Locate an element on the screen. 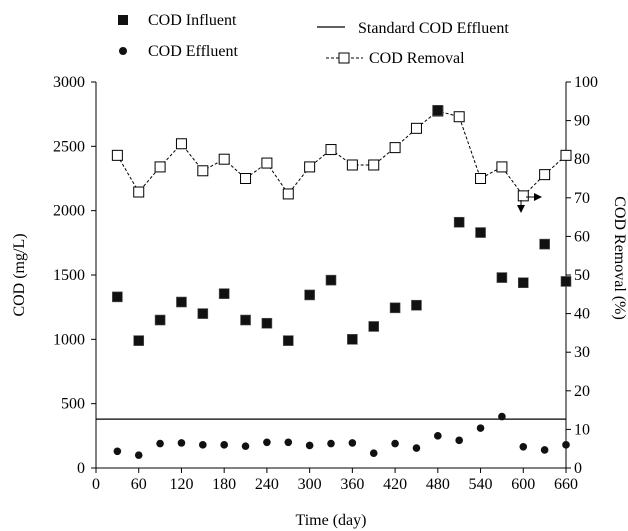 The image size is (628, 531). y2-tick-label: 50 is located at coordinates (582, 275).